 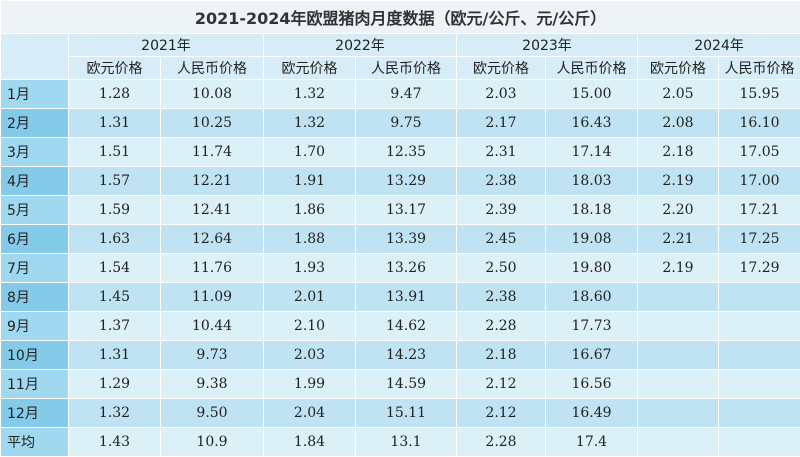 What do you see at coordinates (310, 268) in the screenshot?
I see `data-cell: 1.93` at bounding box center [310, 268].